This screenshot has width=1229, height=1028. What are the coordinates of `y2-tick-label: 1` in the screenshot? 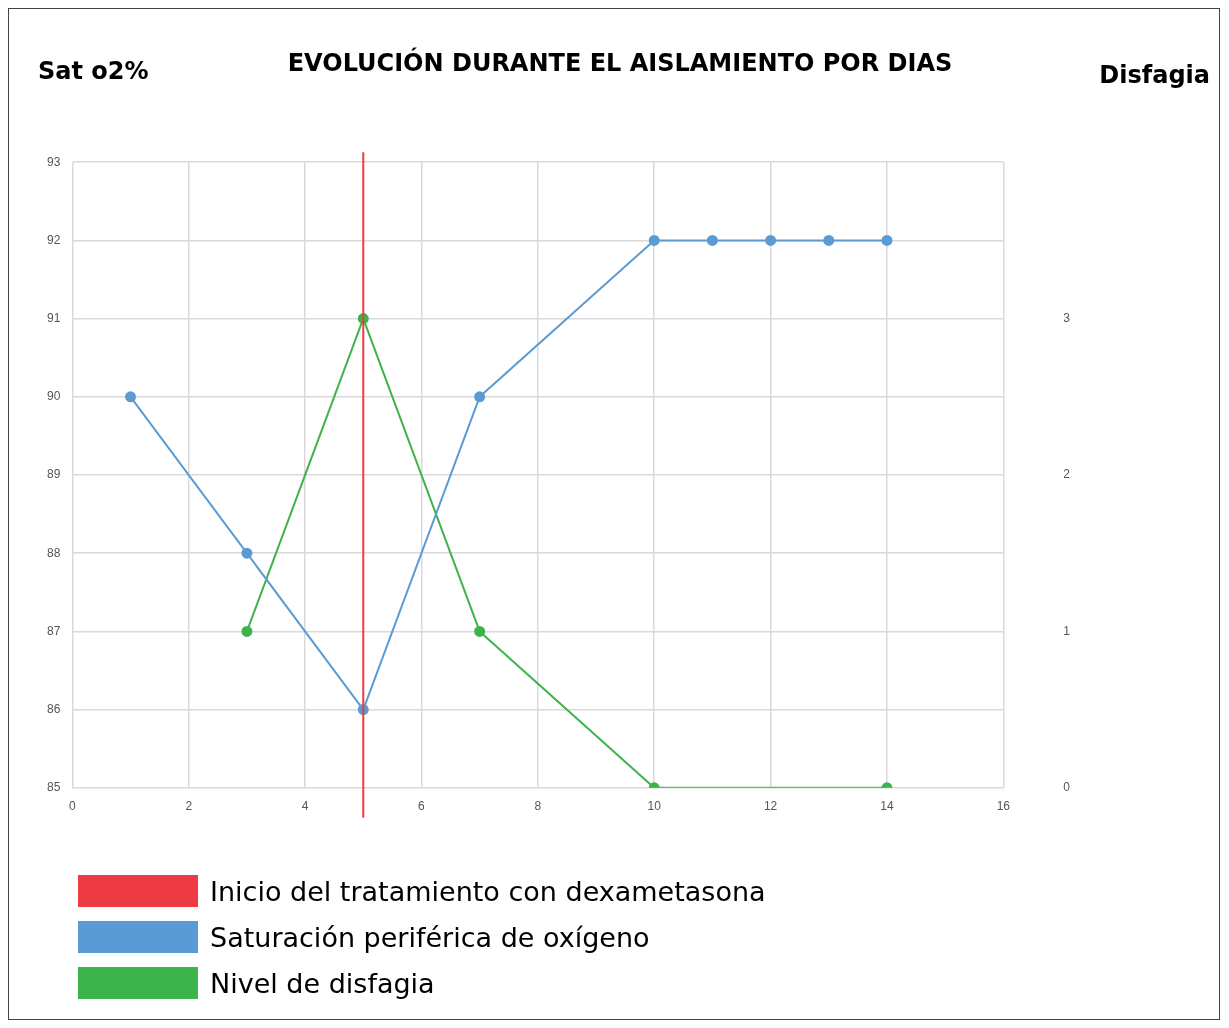 It's located at (1067, 630).